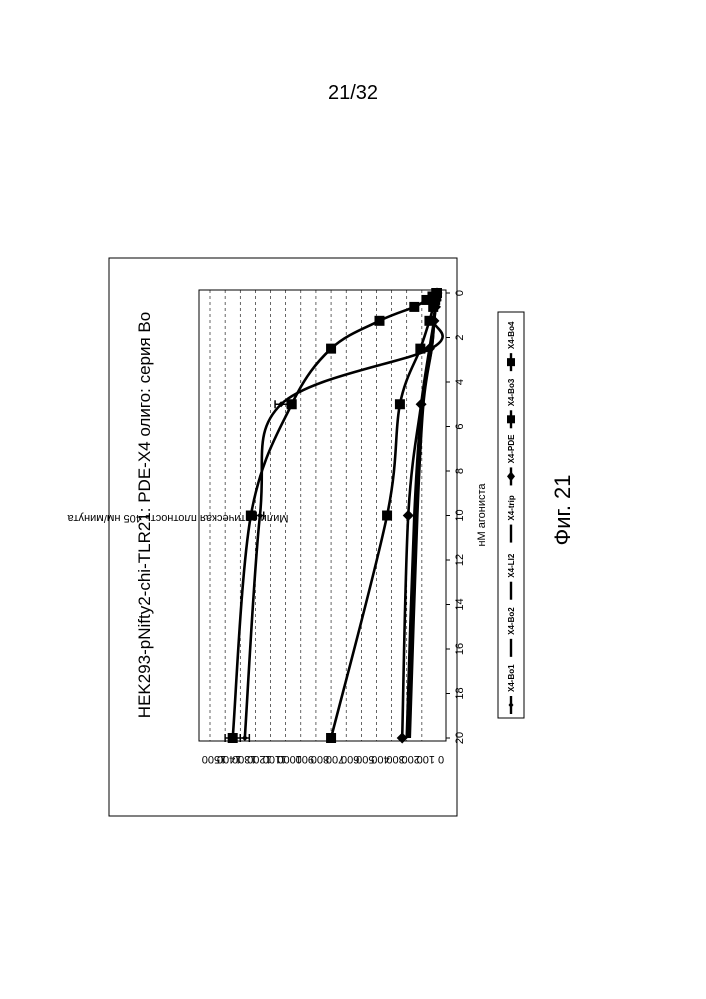 This screenshot has width=706, height=999. What do you see at coordinates (460, 337) in the screenshot?
I see `x-tick-label: 2` at bounding box center [460, 337].